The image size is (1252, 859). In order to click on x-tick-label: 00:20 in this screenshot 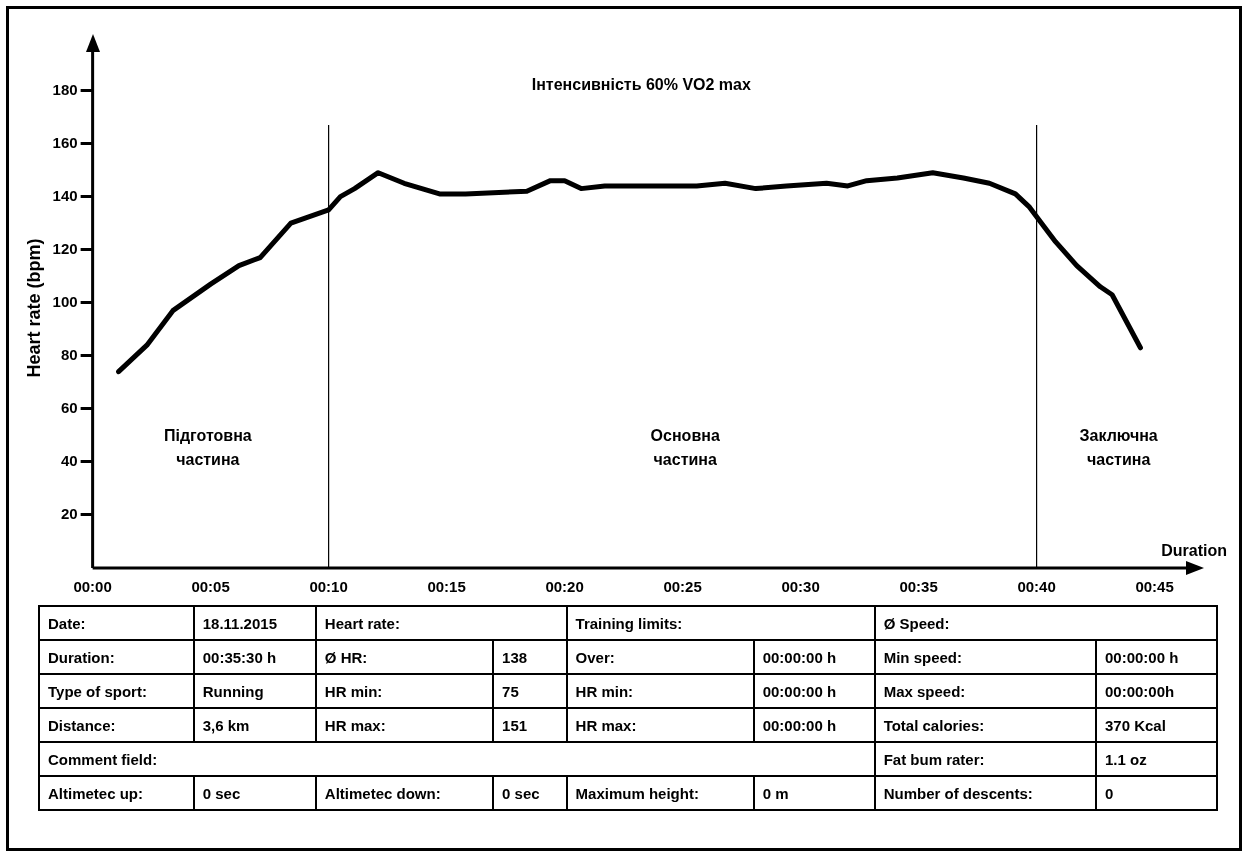, I will do `click(564, 587)`.